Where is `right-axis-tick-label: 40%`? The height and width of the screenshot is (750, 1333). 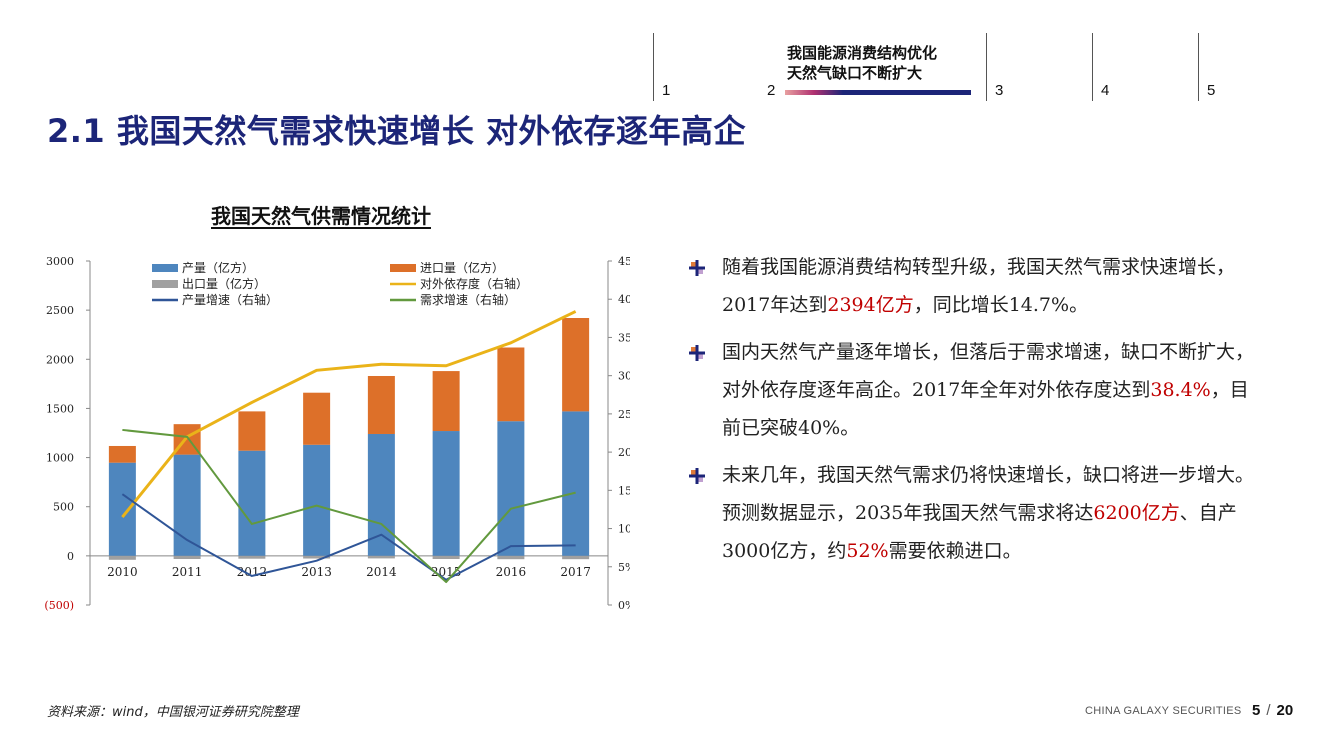 right-axis-tick-label: 40% is located at coordinates (624, 299).